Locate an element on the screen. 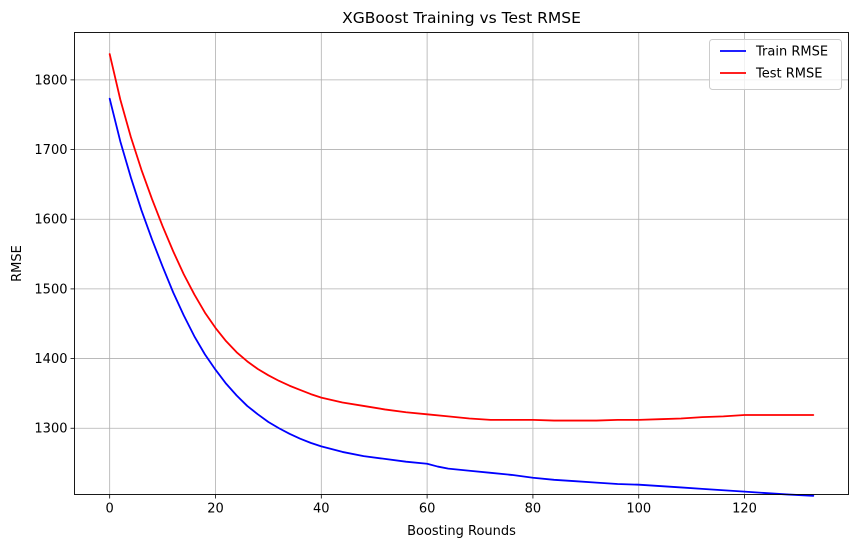 This screenshot has width=859, height=547. legend: Train RMSE Test RMSE is located at coordinates (775, 64).